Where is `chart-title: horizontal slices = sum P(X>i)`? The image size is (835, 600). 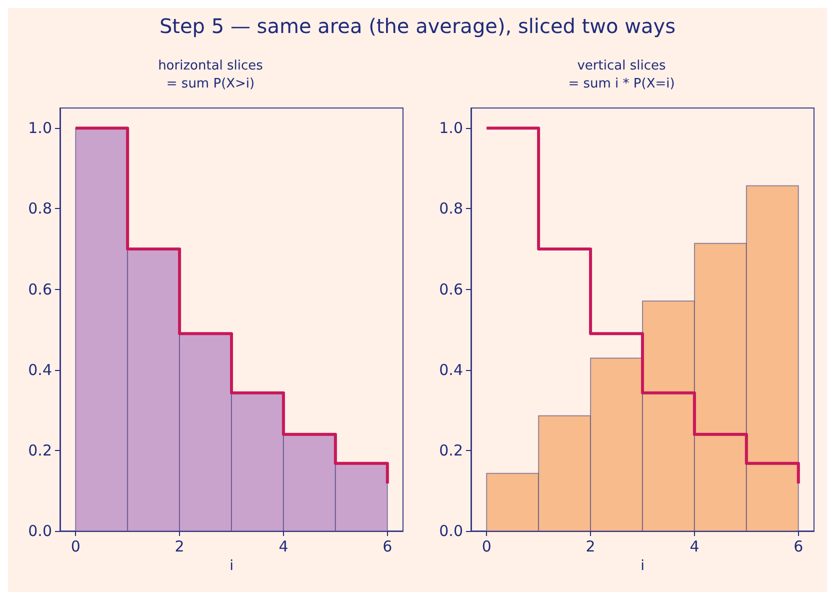
chart-title: horizontal slices = sum P(X>i) is located at coordinates (211, 75).